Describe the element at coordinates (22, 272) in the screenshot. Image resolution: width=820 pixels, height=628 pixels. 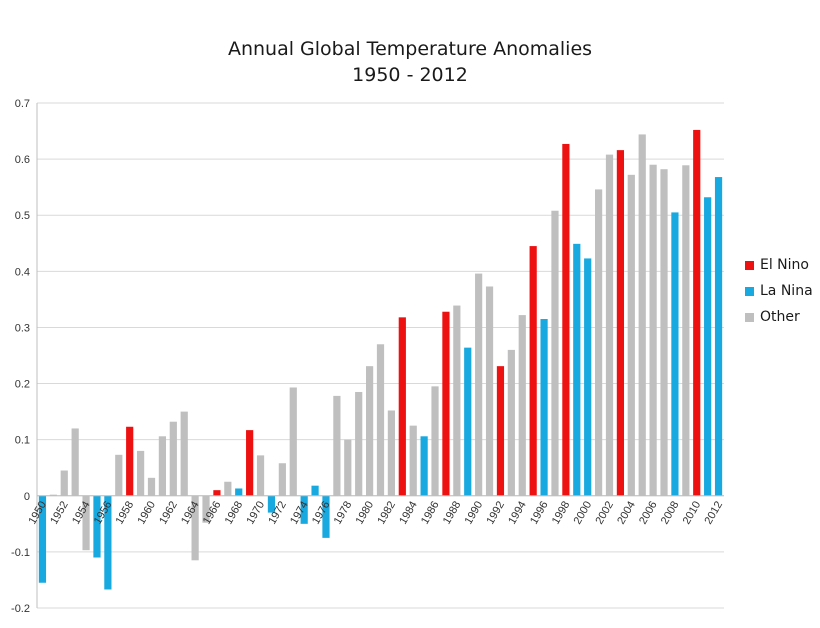
I see `y-tick-label: 0.4` at that location.